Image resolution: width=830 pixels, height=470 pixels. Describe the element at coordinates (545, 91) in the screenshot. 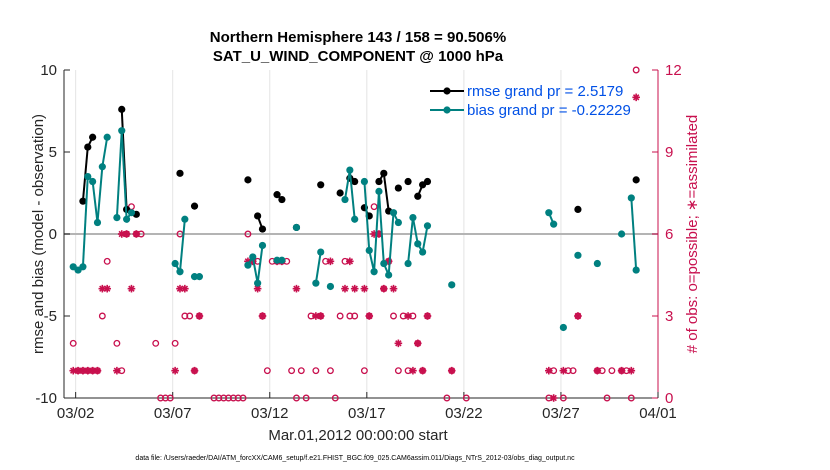

I see `legend-label-rmse: rmse grand pr = 2.5179` at that location.